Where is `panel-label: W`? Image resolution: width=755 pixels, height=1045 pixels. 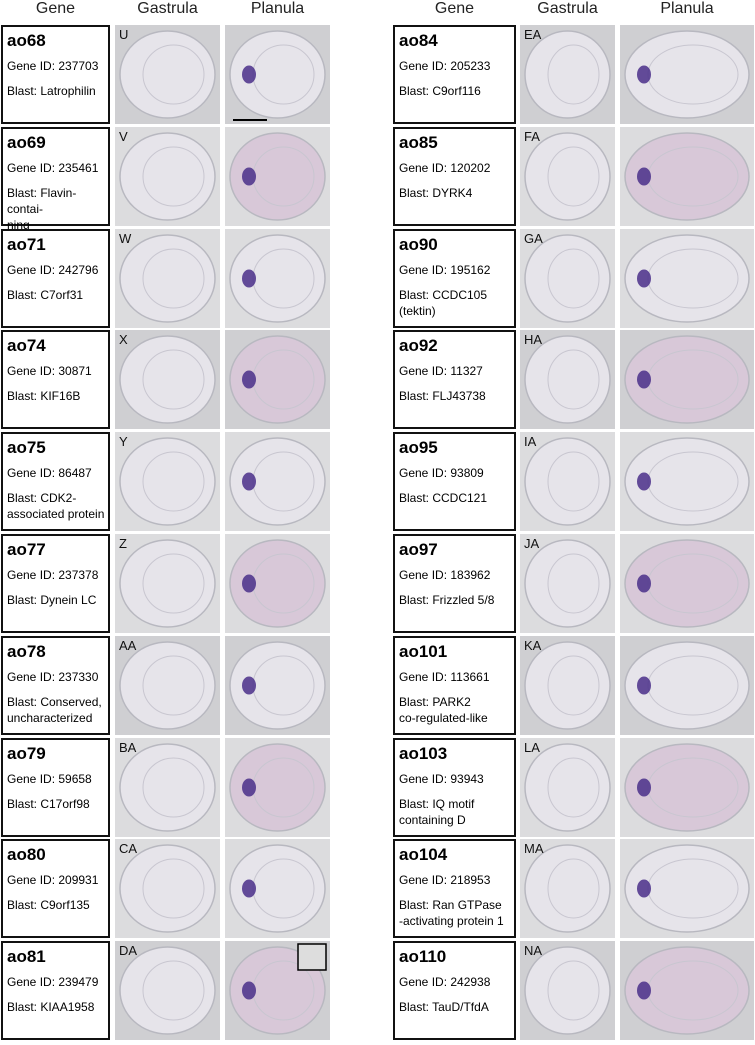
panel-label: W is located at coordinates (125, 238).